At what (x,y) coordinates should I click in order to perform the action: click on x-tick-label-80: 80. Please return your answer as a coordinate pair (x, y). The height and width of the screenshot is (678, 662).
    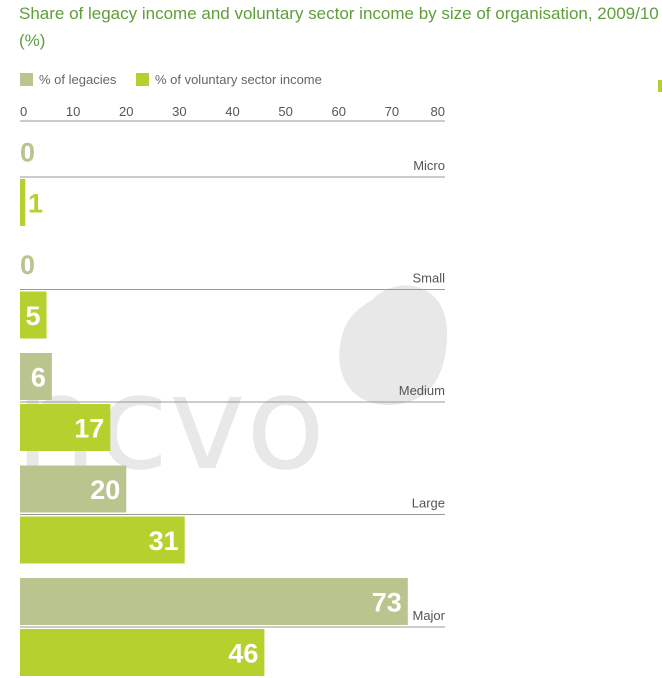
    Looking at the image, I should click on (438, 111).